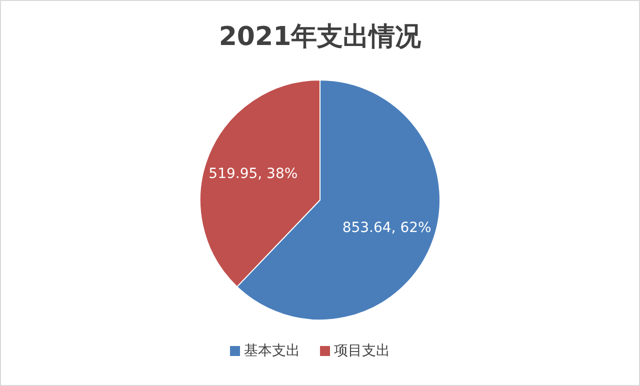 The width and height of the screenshot is (640, 386). I want to click on legend-label: 基本支出, so click(272, 351).